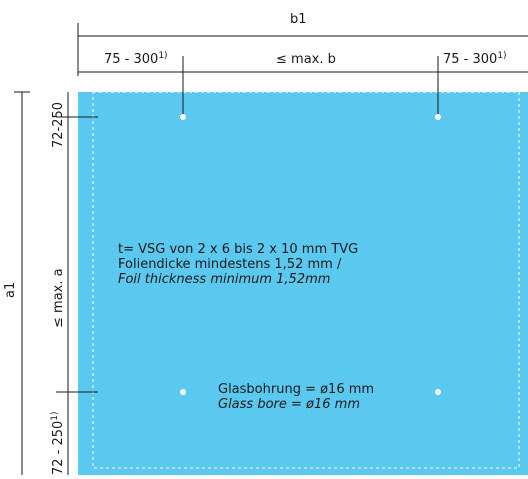 This screenshot has height=479, width=528. I want to click on dim-left-middle: ≤ max. a, so click(58, 298).